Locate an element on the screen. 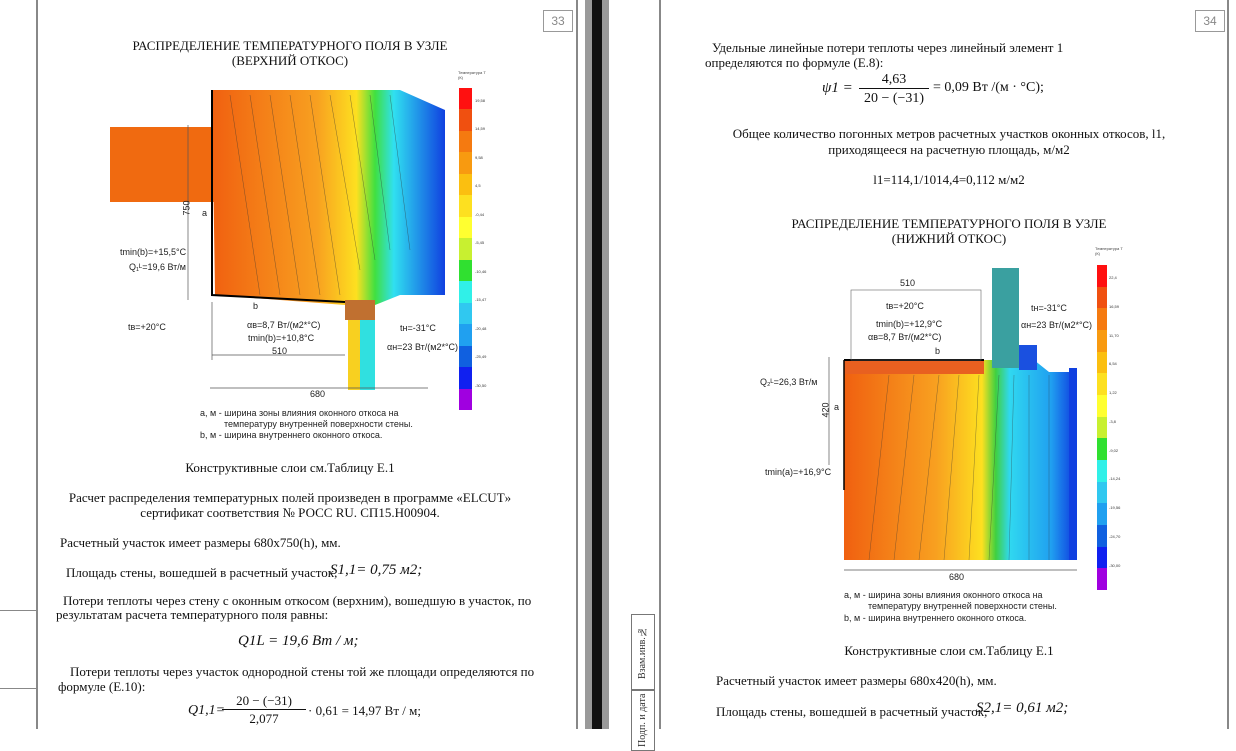 Image resolution: width=1236 pixels, height=751 pixels. figure-subtitle: (ВЕРХНИЙ ОТКОС) is located at coordinates (290, 60).